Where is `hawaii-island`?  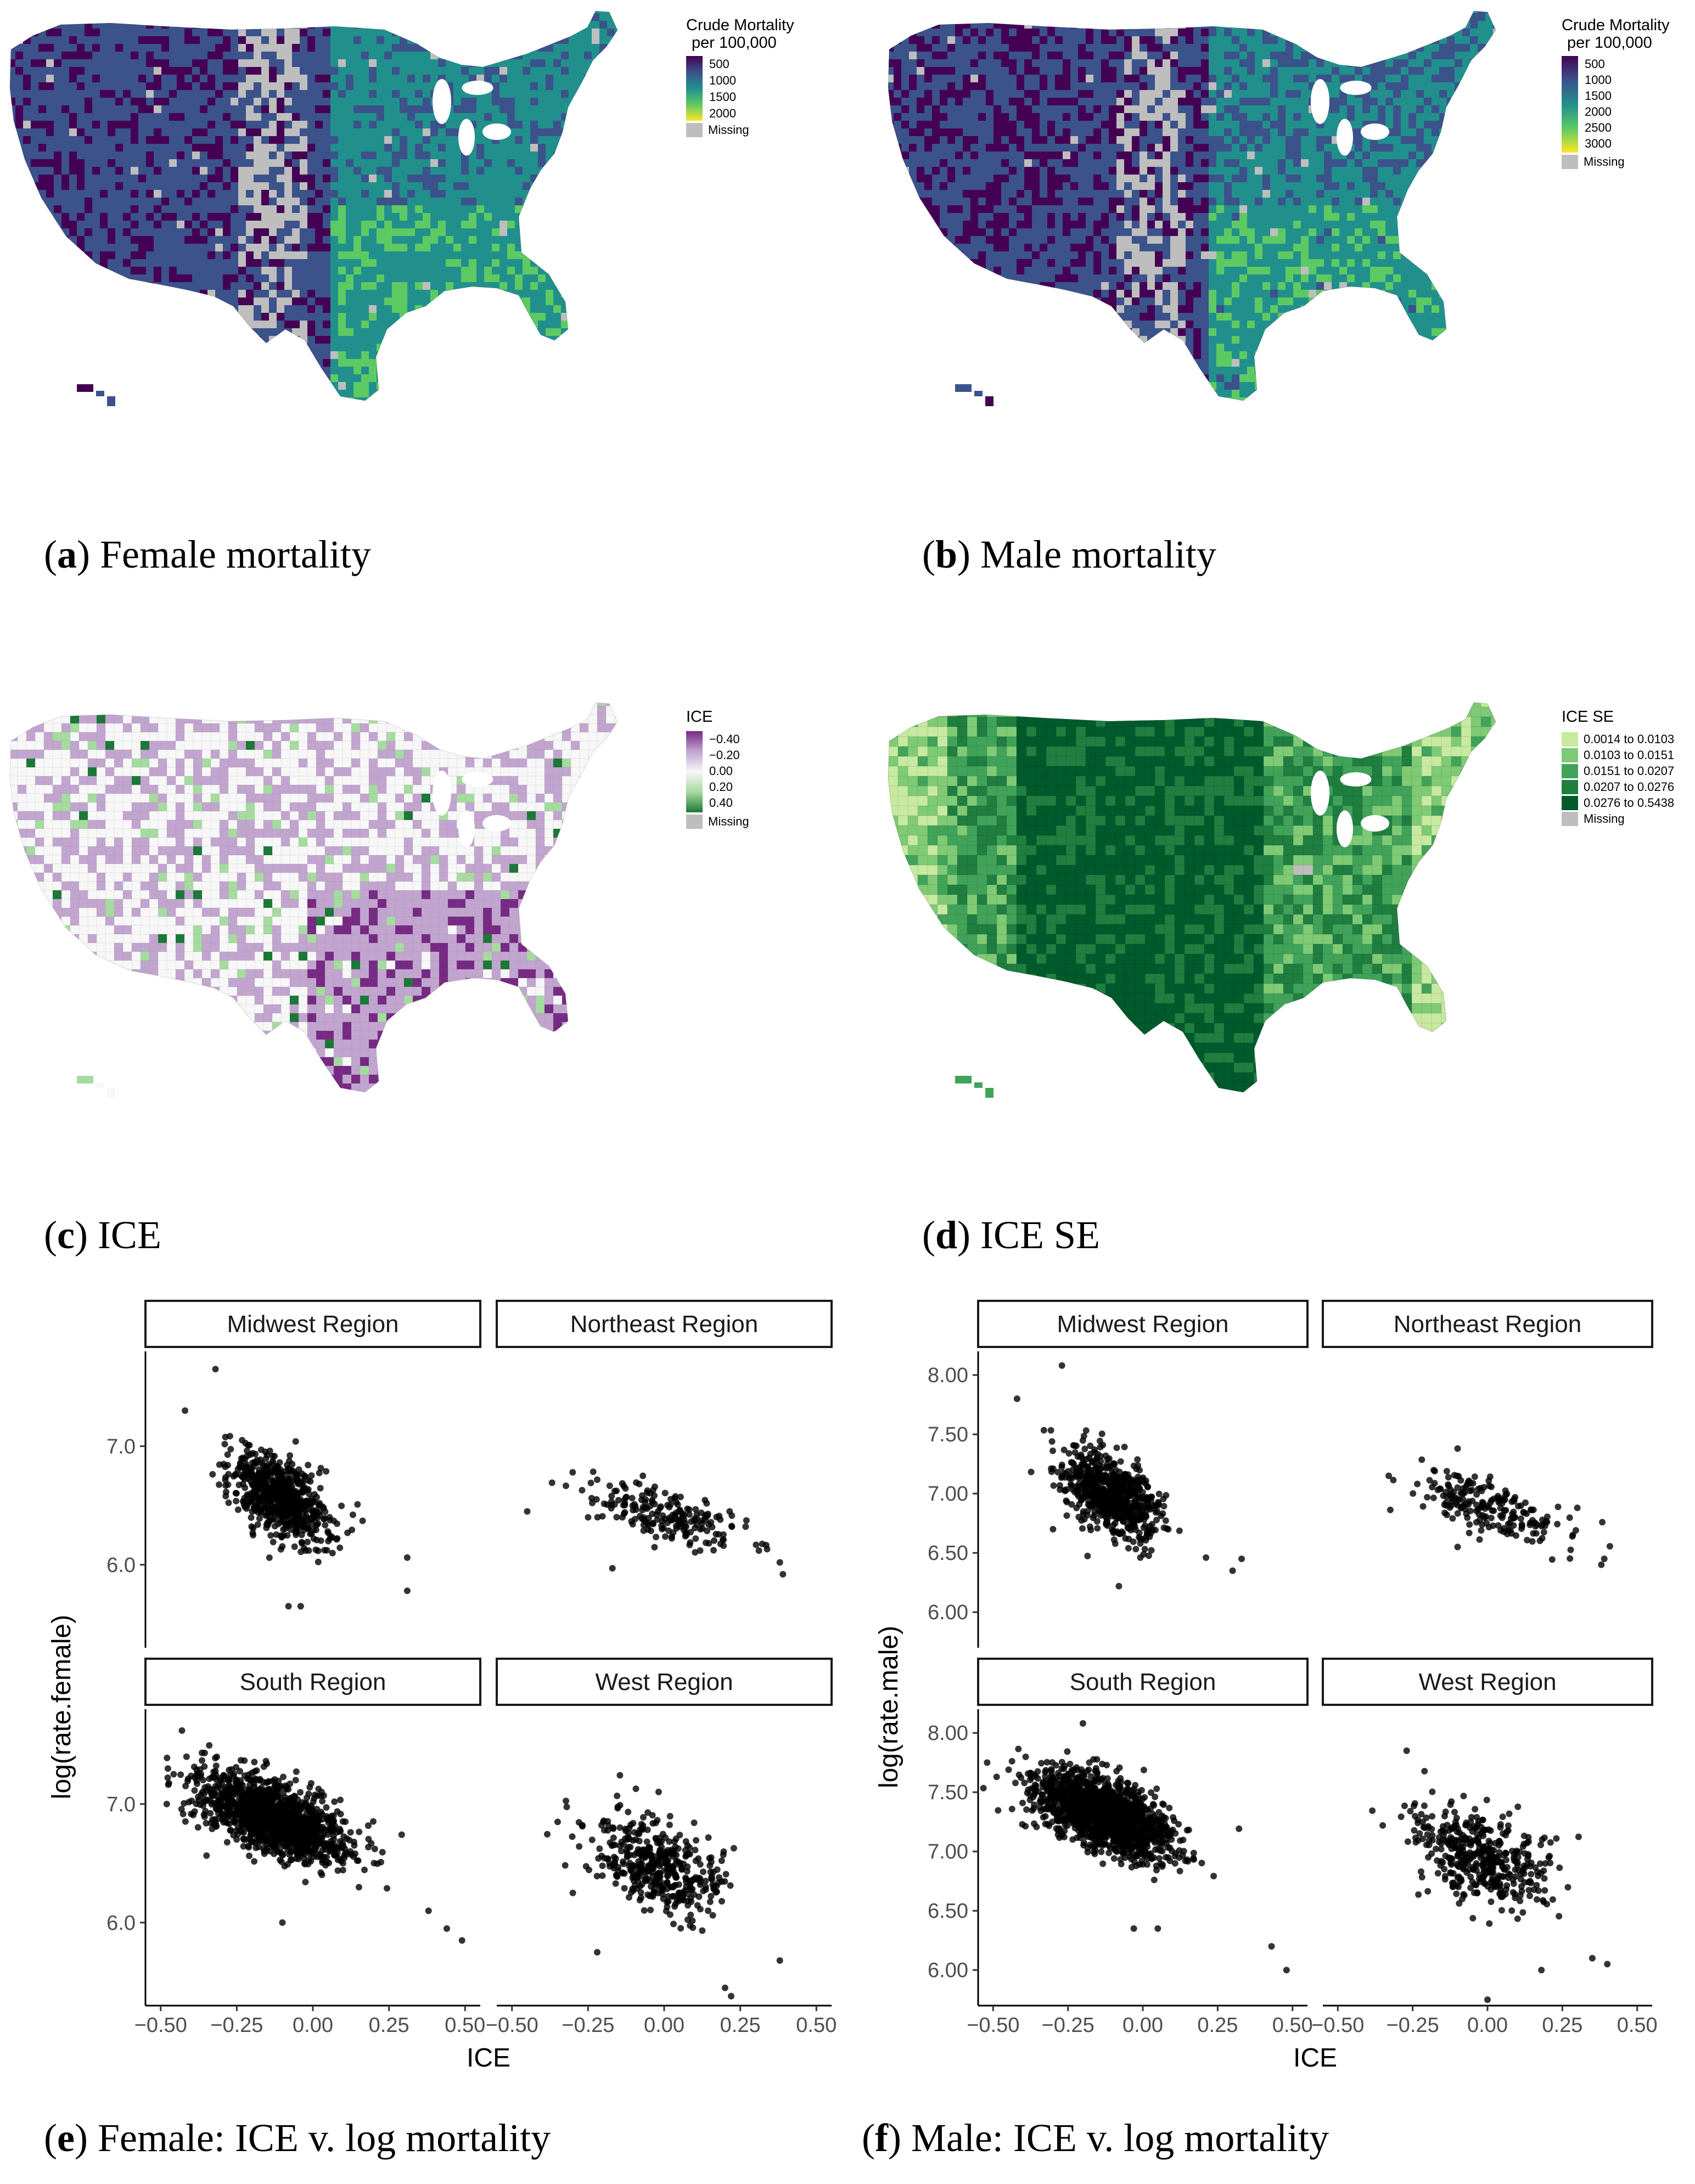 hawaii-island is located at coordinates (85, 388).